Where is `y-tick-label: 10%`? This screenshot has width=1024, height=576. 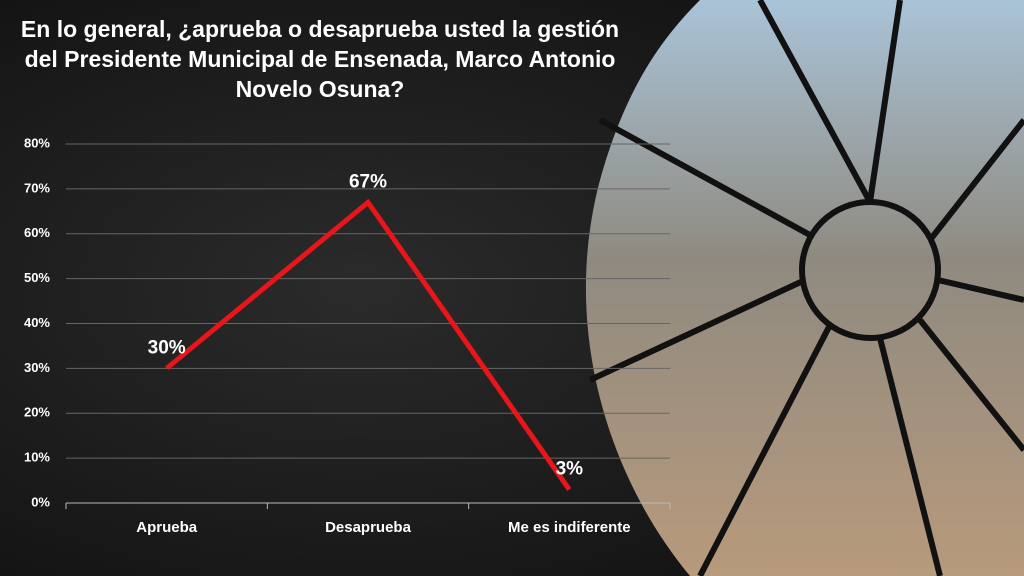 y-tick-label: 10% is located at coordinates (37, 457).